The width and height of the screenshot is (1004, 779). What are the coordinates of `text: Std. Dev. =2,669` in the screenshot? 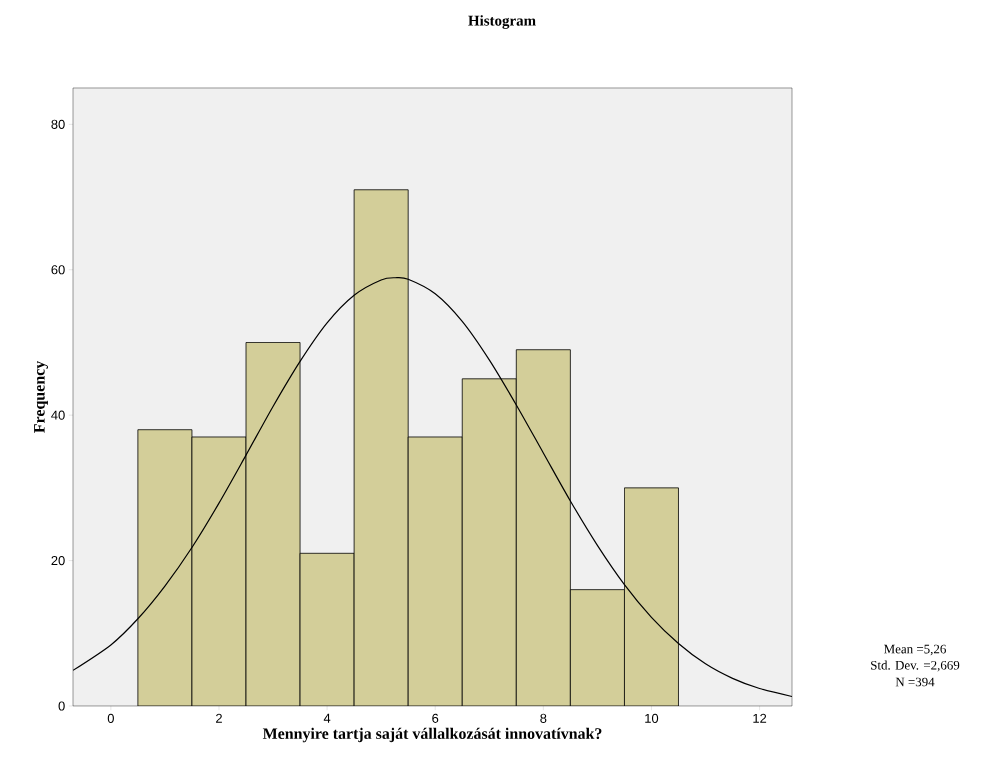 It's located at (915, 666).